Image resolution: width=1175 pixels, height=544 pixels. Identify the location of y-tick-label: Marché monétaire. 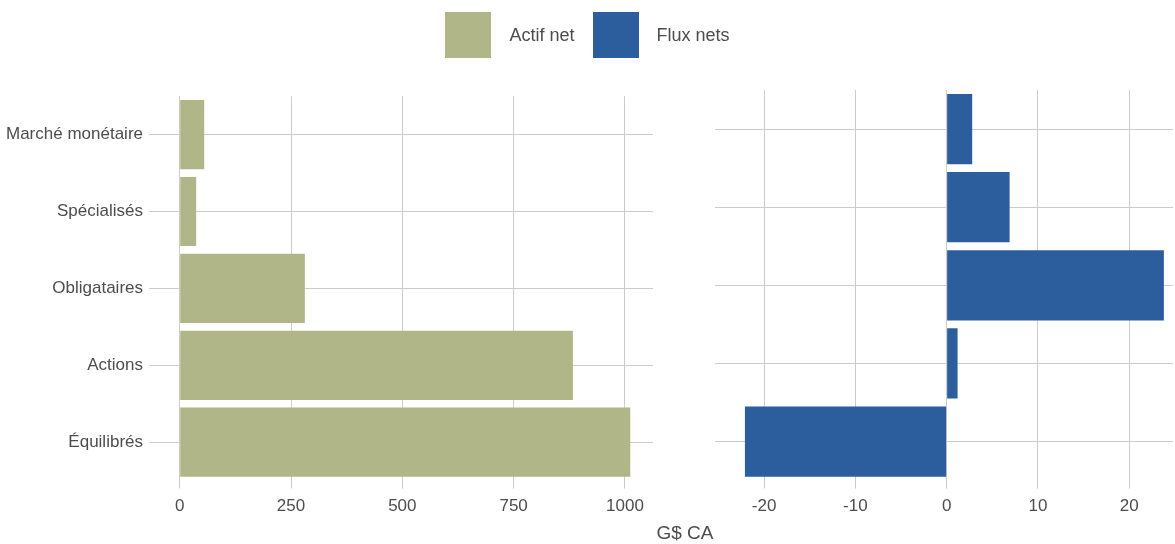
(74, 134).